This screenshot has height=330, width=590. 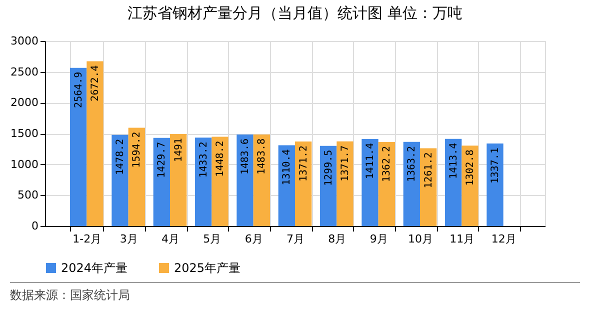 What do you see at coordinates (345, 163) in the screenshot?
I see `data-label: 1371.7` at bounding box center [345, 163].